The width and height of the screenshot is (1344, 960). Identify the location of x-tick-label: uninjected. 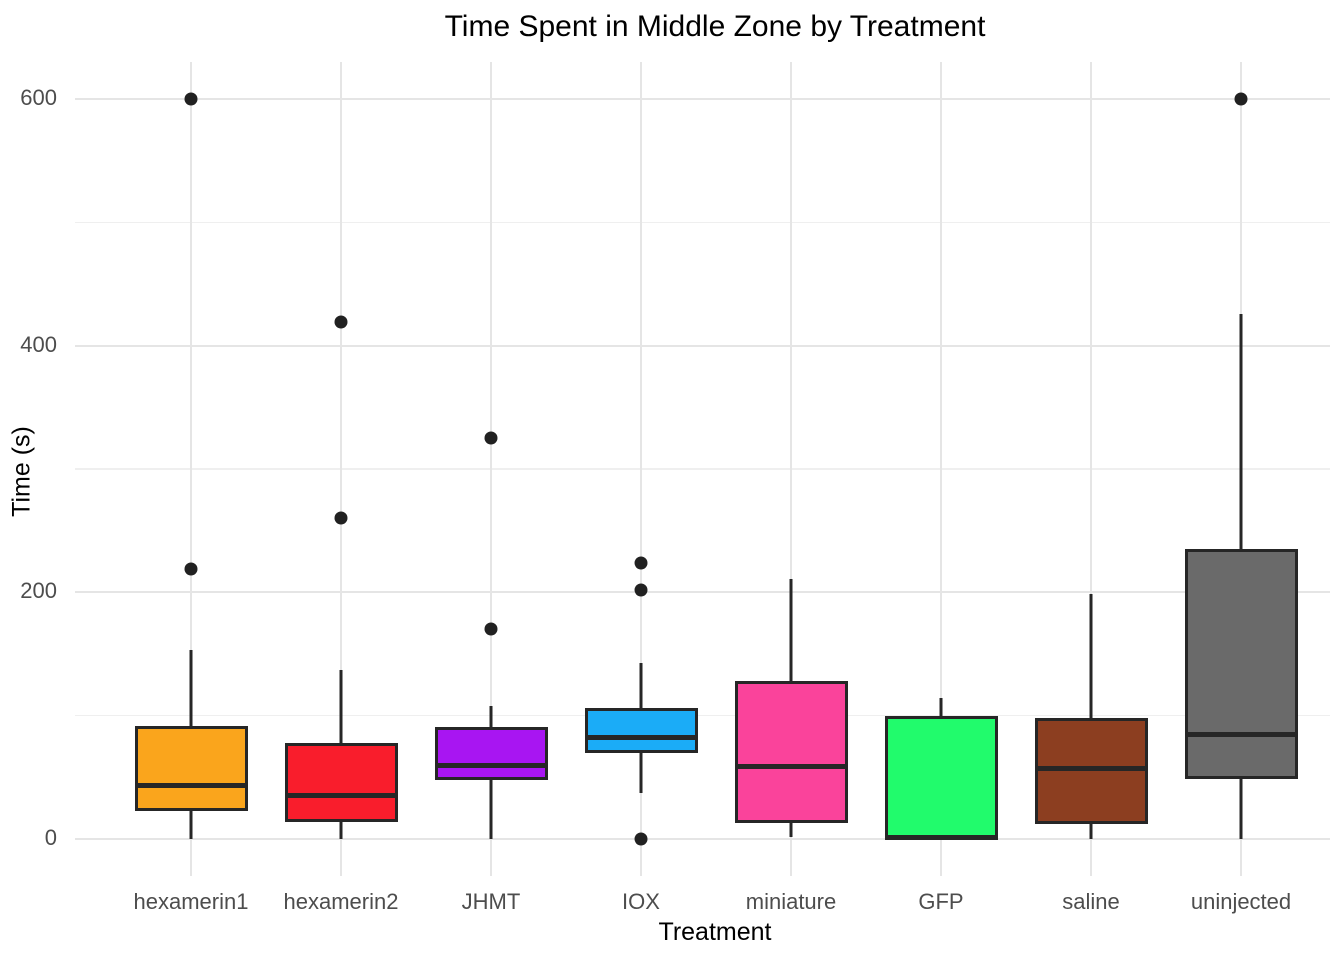
(1241, 901).